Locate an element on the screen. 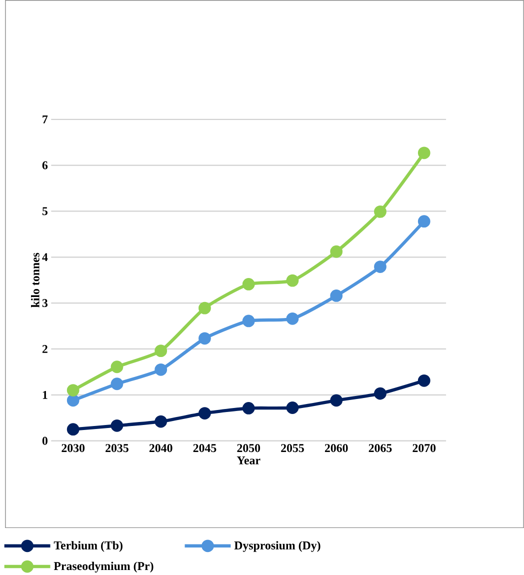 The image size is (524, 575). x-tick-label: 2040 is located at coordinates (160, 448).